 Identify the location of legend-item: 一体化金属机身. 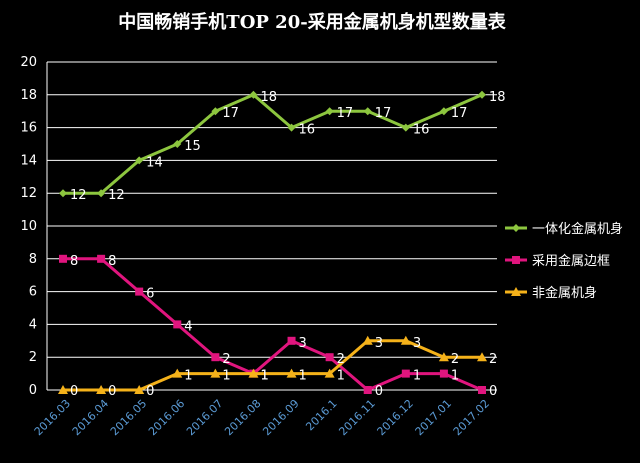
(564, 229).